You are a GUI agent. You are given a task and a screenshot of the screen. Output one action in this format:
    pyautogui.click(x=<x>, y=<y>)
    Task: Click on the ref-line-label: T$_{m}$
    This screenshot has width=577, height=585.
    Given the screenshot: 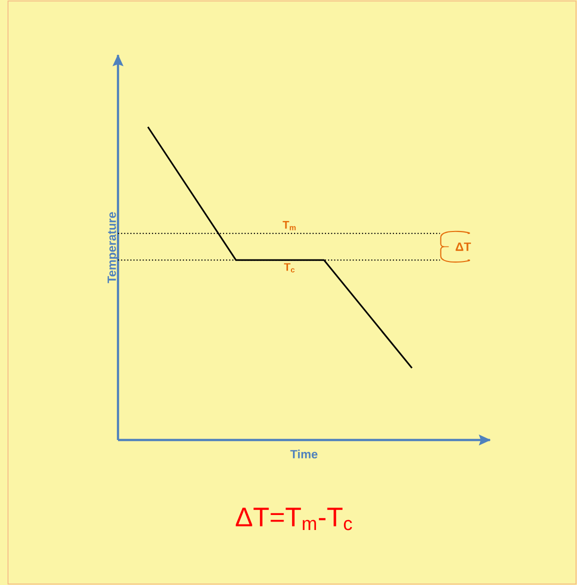 What is the action you would take?
    pyautogui.click(x=289, y=225)
    